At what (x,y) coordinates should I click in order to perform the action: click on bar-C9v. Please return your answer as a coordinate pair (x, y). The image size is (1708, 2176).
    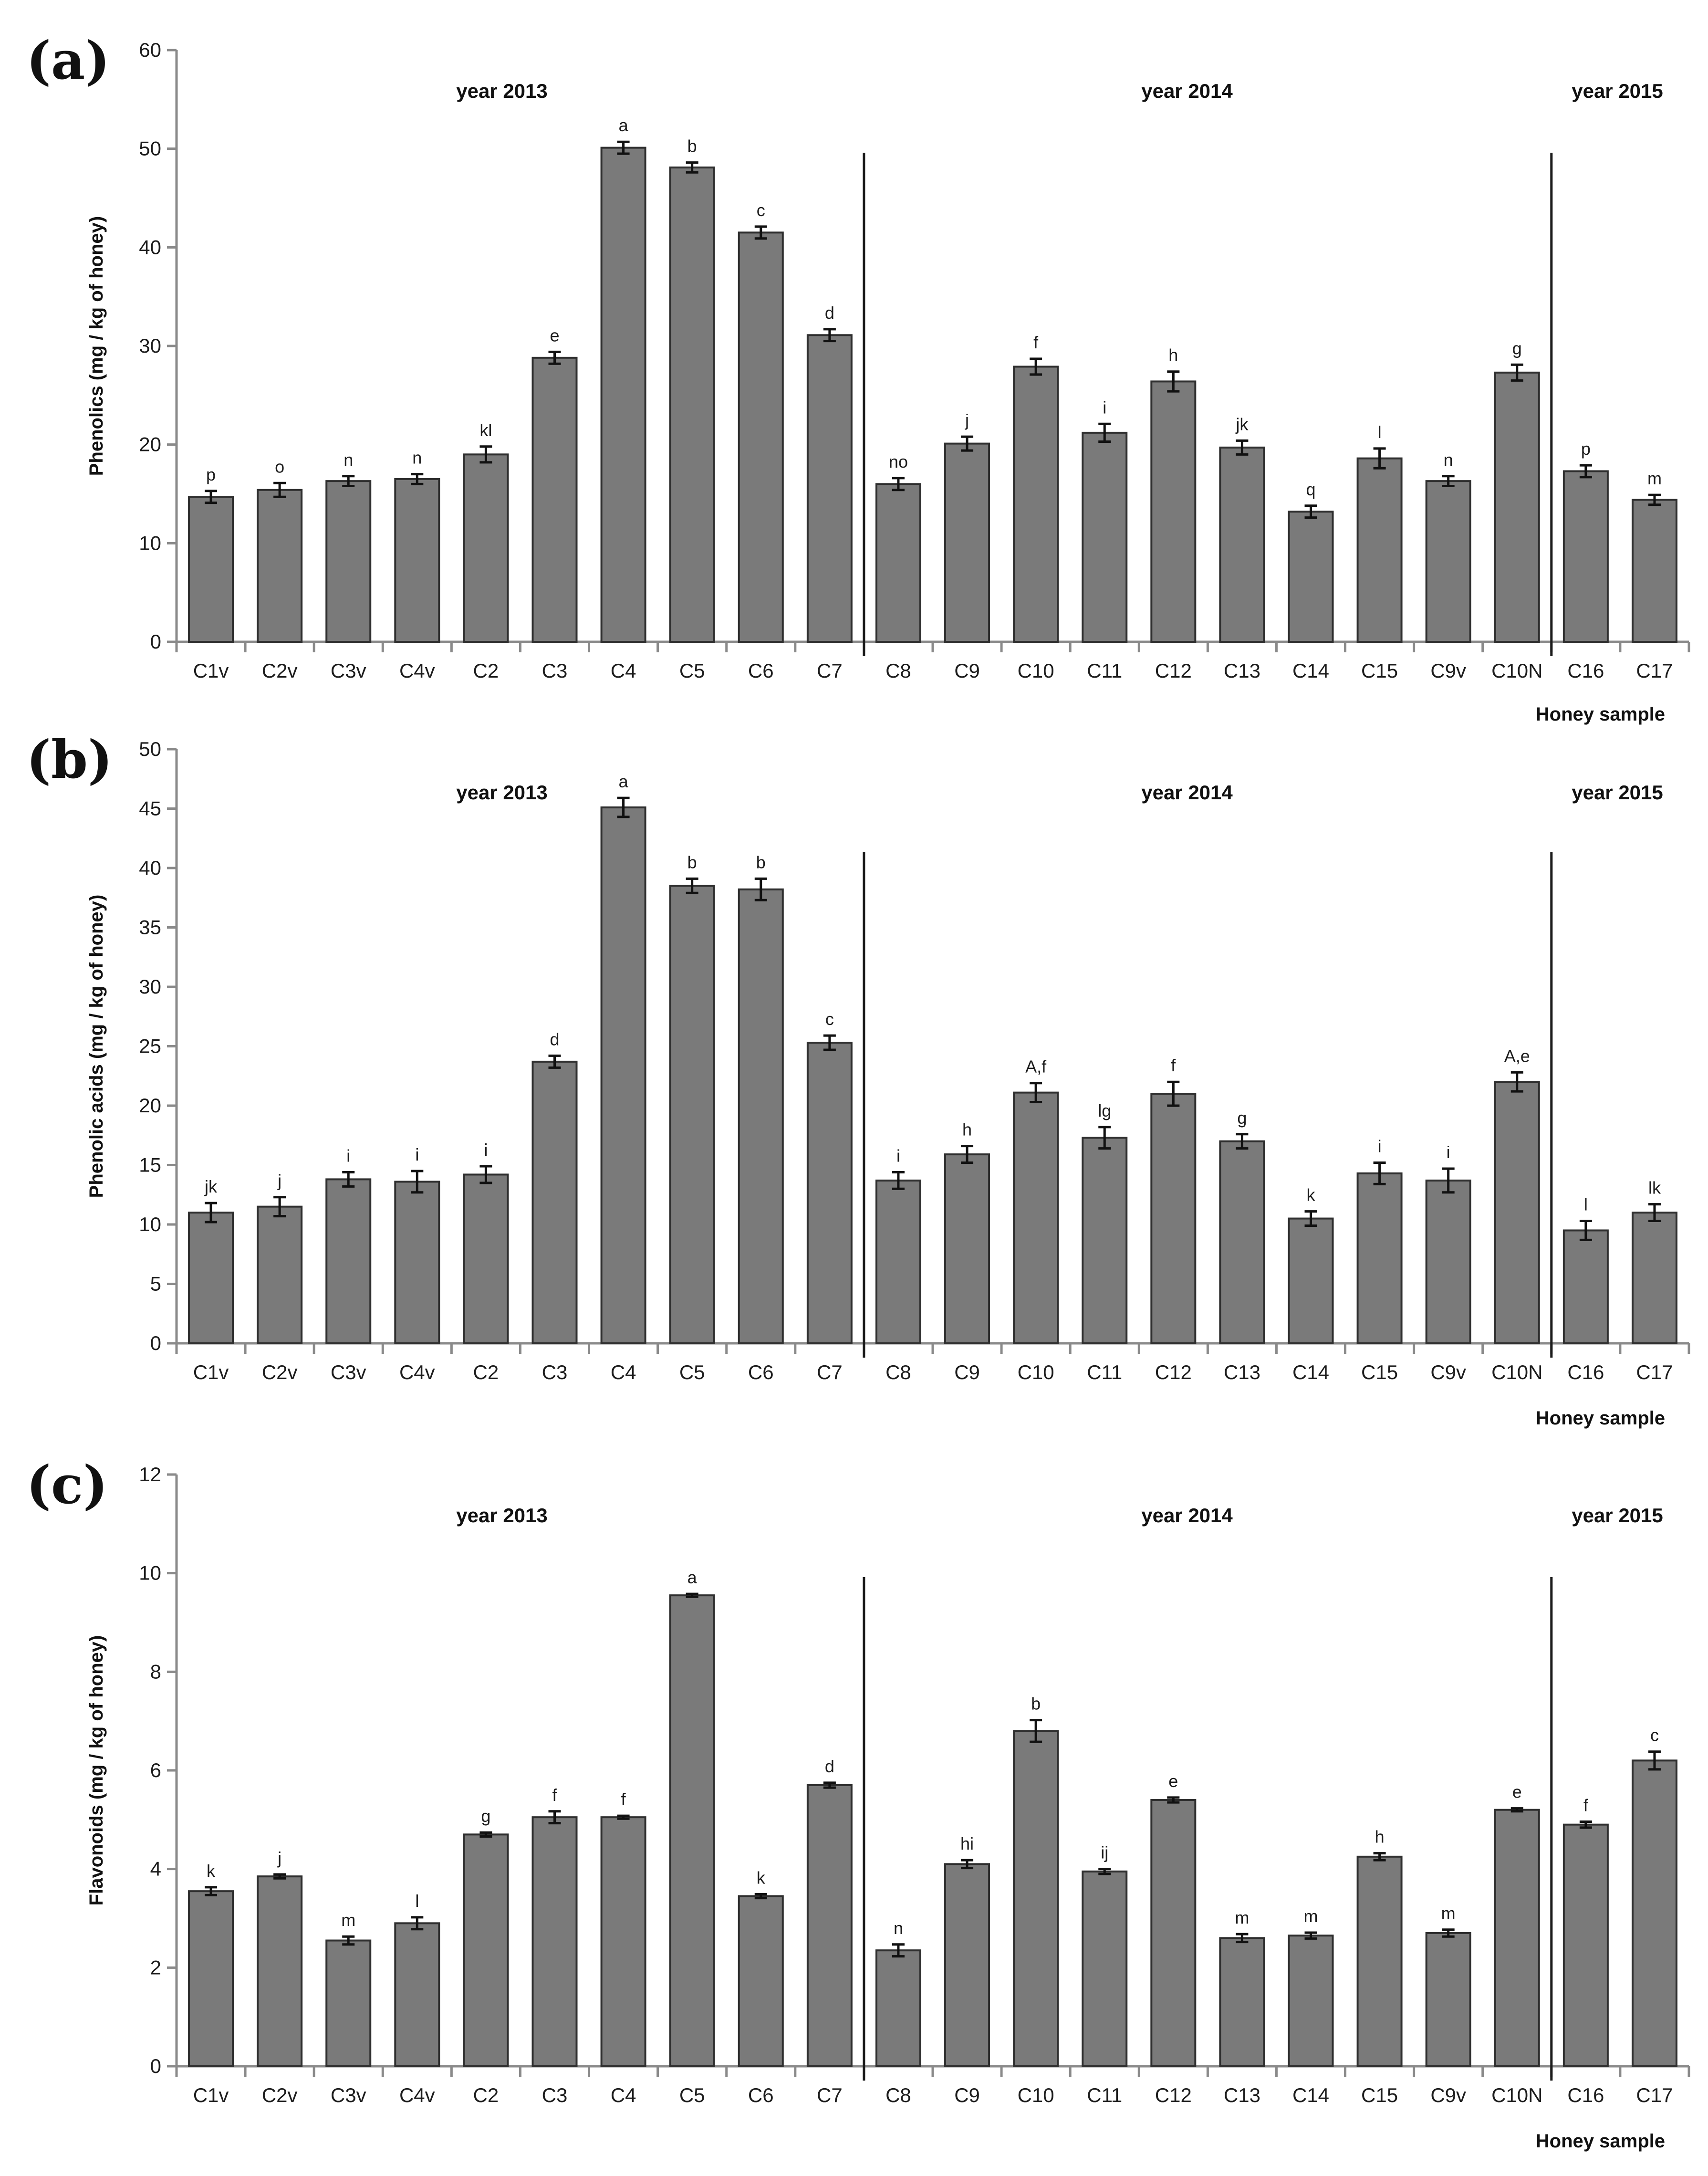
    Looking at the image, I should click on (1448, 561).